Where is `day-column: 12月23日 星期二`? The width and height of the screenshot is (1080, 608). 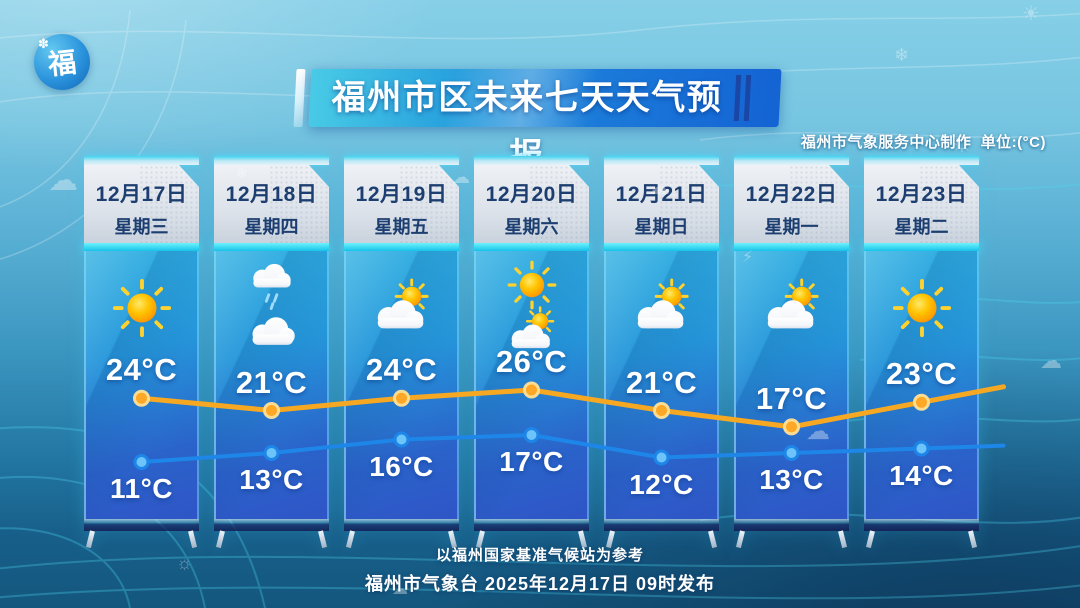
day-column: 12月23日 星期二 is located at coordinates (921, 352).